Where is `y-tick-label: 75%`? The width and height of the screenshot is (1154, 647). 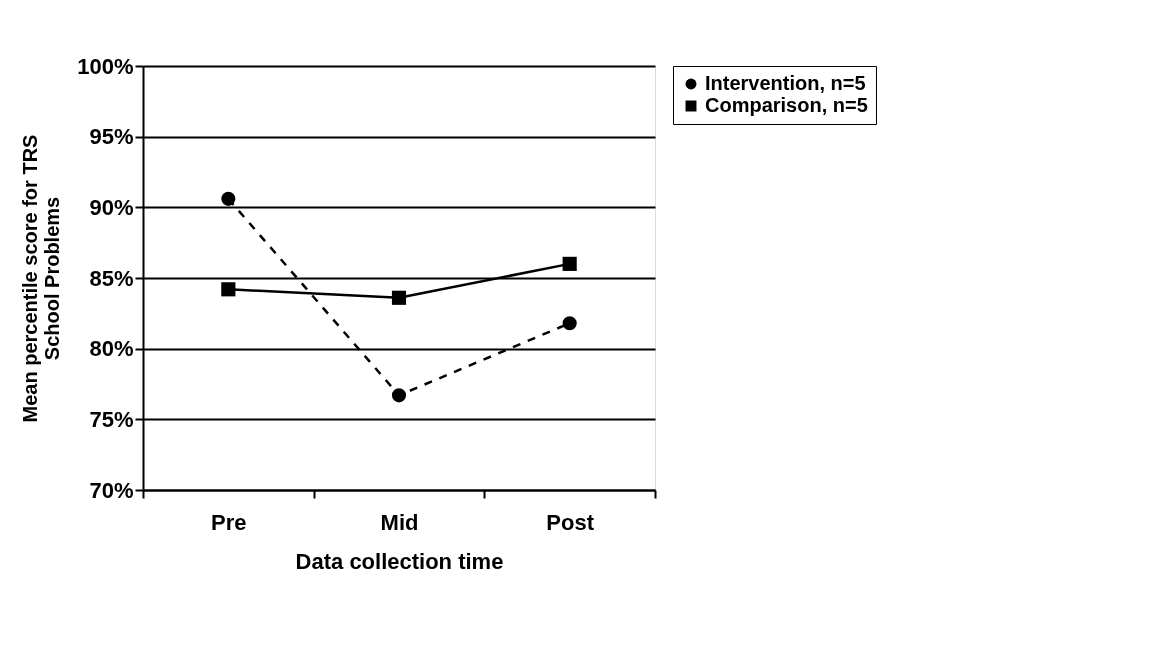 y-tick-label: 75% is located at coordinates (111, 419).